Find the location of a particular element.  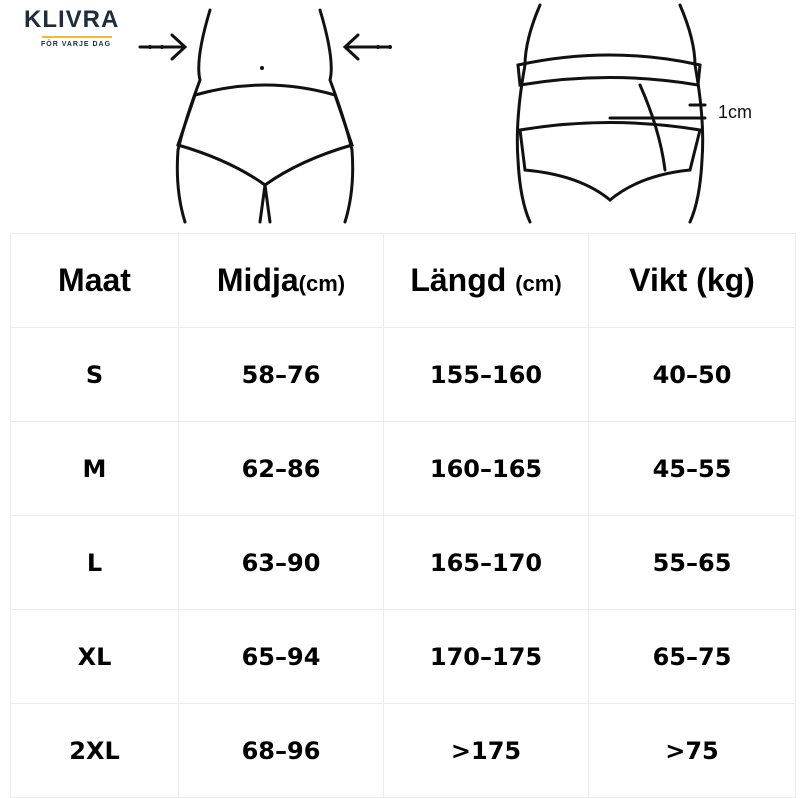

header-length: Längd (cm) is located at coordinates (486, 280).